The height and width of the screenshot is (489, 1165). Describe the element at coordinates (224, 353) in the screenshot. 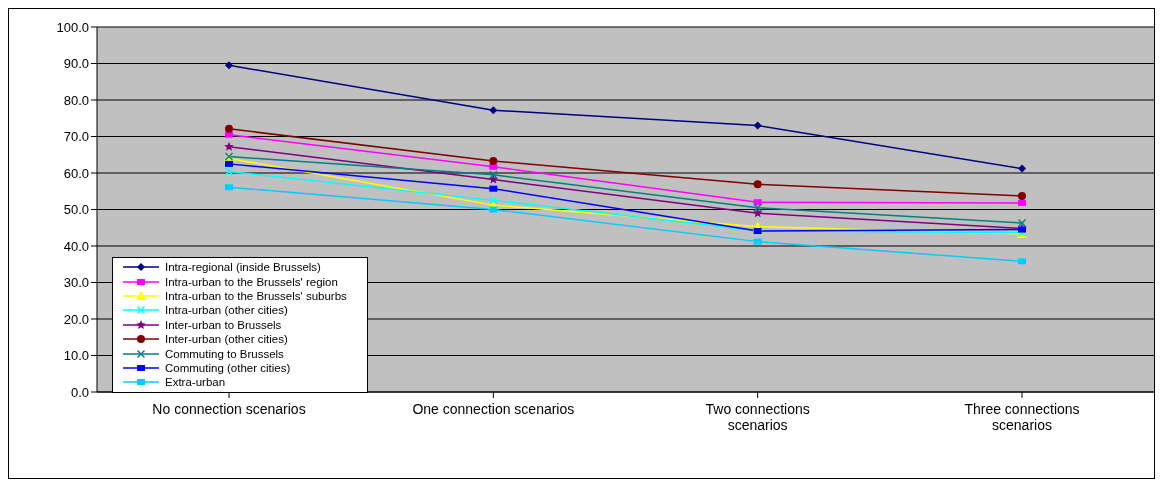

I see `legend-label: Commuting to Brussels` at that location.